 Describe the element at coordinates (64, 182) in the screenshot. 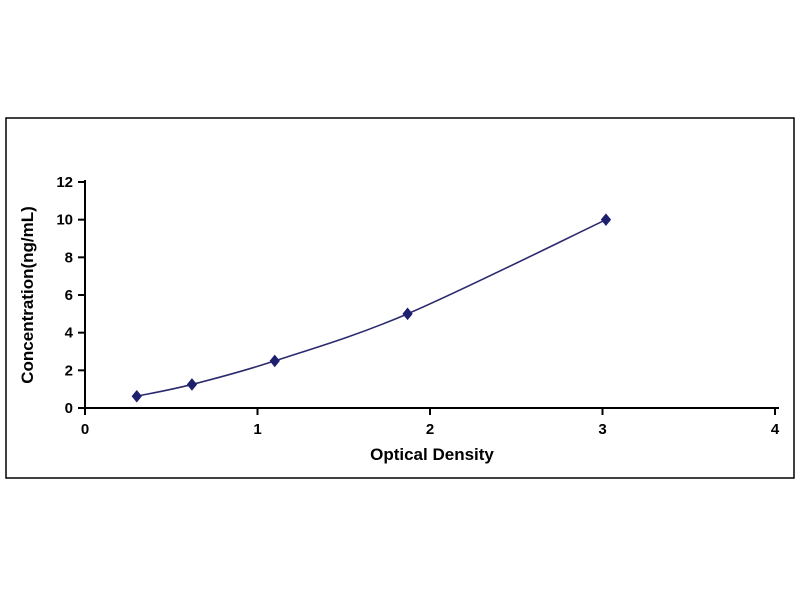

I see `y-tick-label: 12` at that location.